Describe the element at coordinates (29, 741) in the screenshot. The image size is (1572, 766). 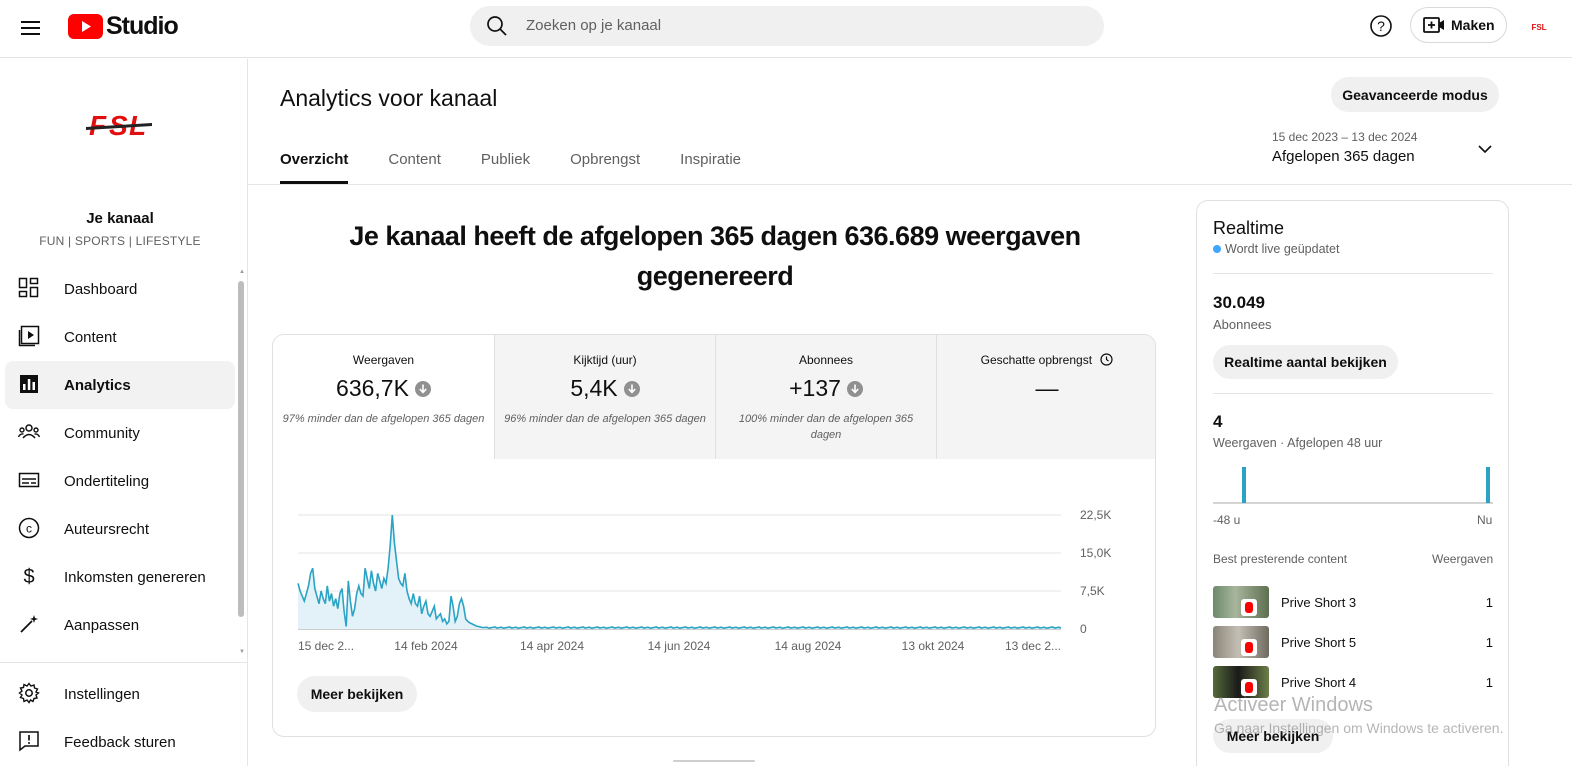
I see `feedback-icon` at that location.